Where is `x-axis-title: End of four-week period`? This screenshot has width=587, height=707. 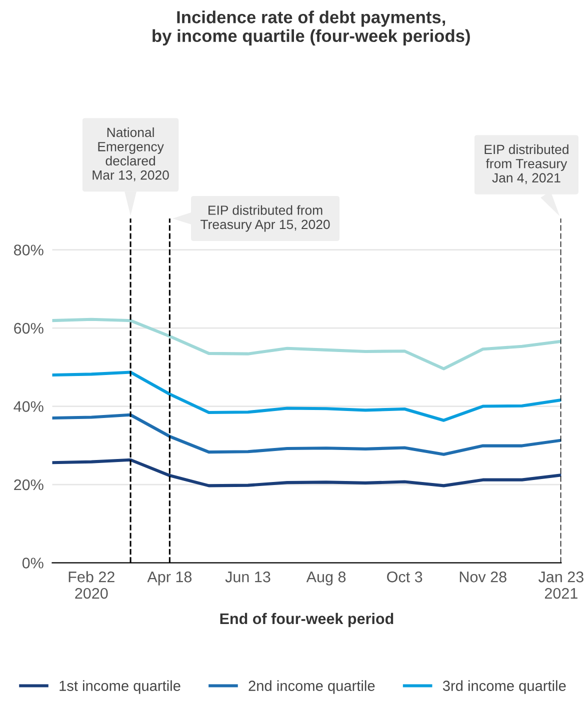 x-axis-title: End of four-week period is located at coordinates (307, 620).